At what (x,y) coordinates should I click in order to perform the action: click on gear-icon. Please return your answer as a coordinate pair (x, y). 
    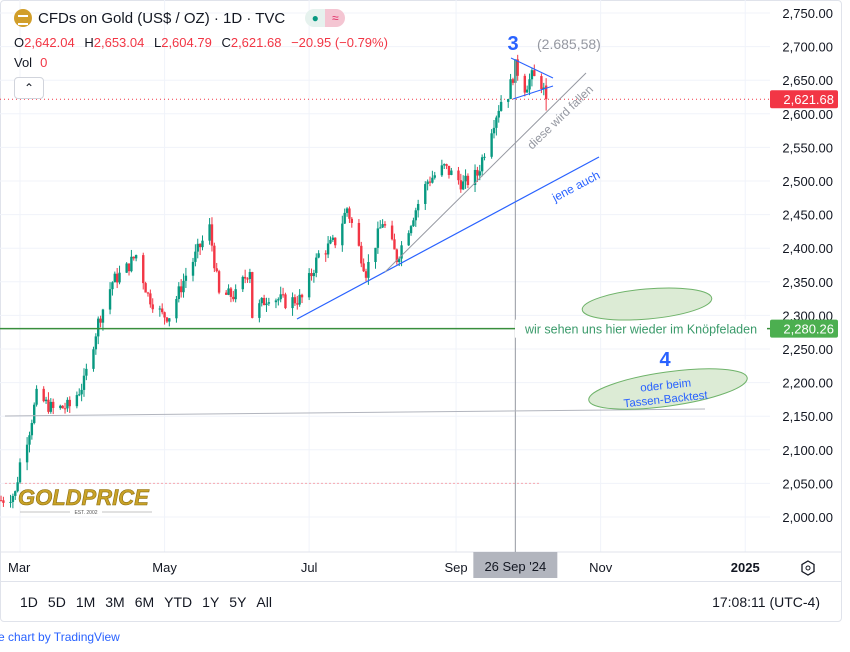
    Looking at the image, I should click on (808, 568).